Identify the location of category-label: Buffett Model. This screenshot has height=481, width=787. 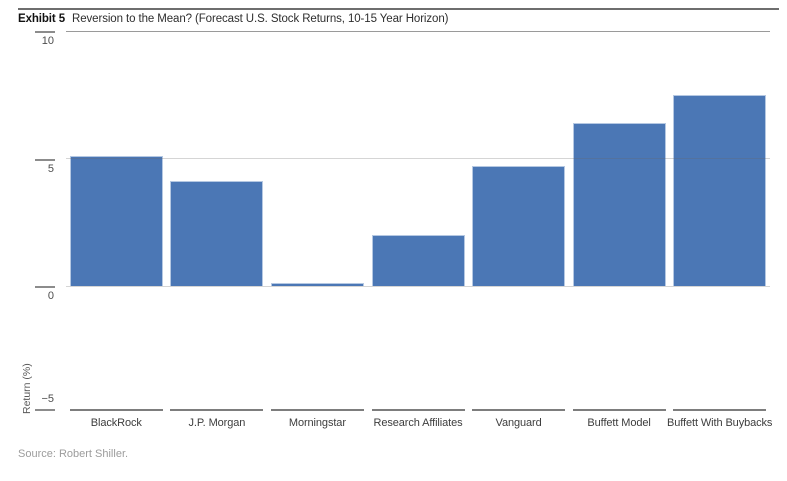
(619, 423).